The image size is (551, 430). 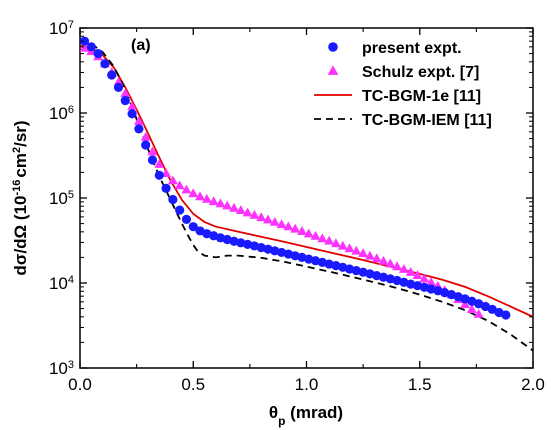 What do you see at coordinates (412, 48) in the screenshot?
I see `legend-label: present expt.` at bounding box center [412, 48].